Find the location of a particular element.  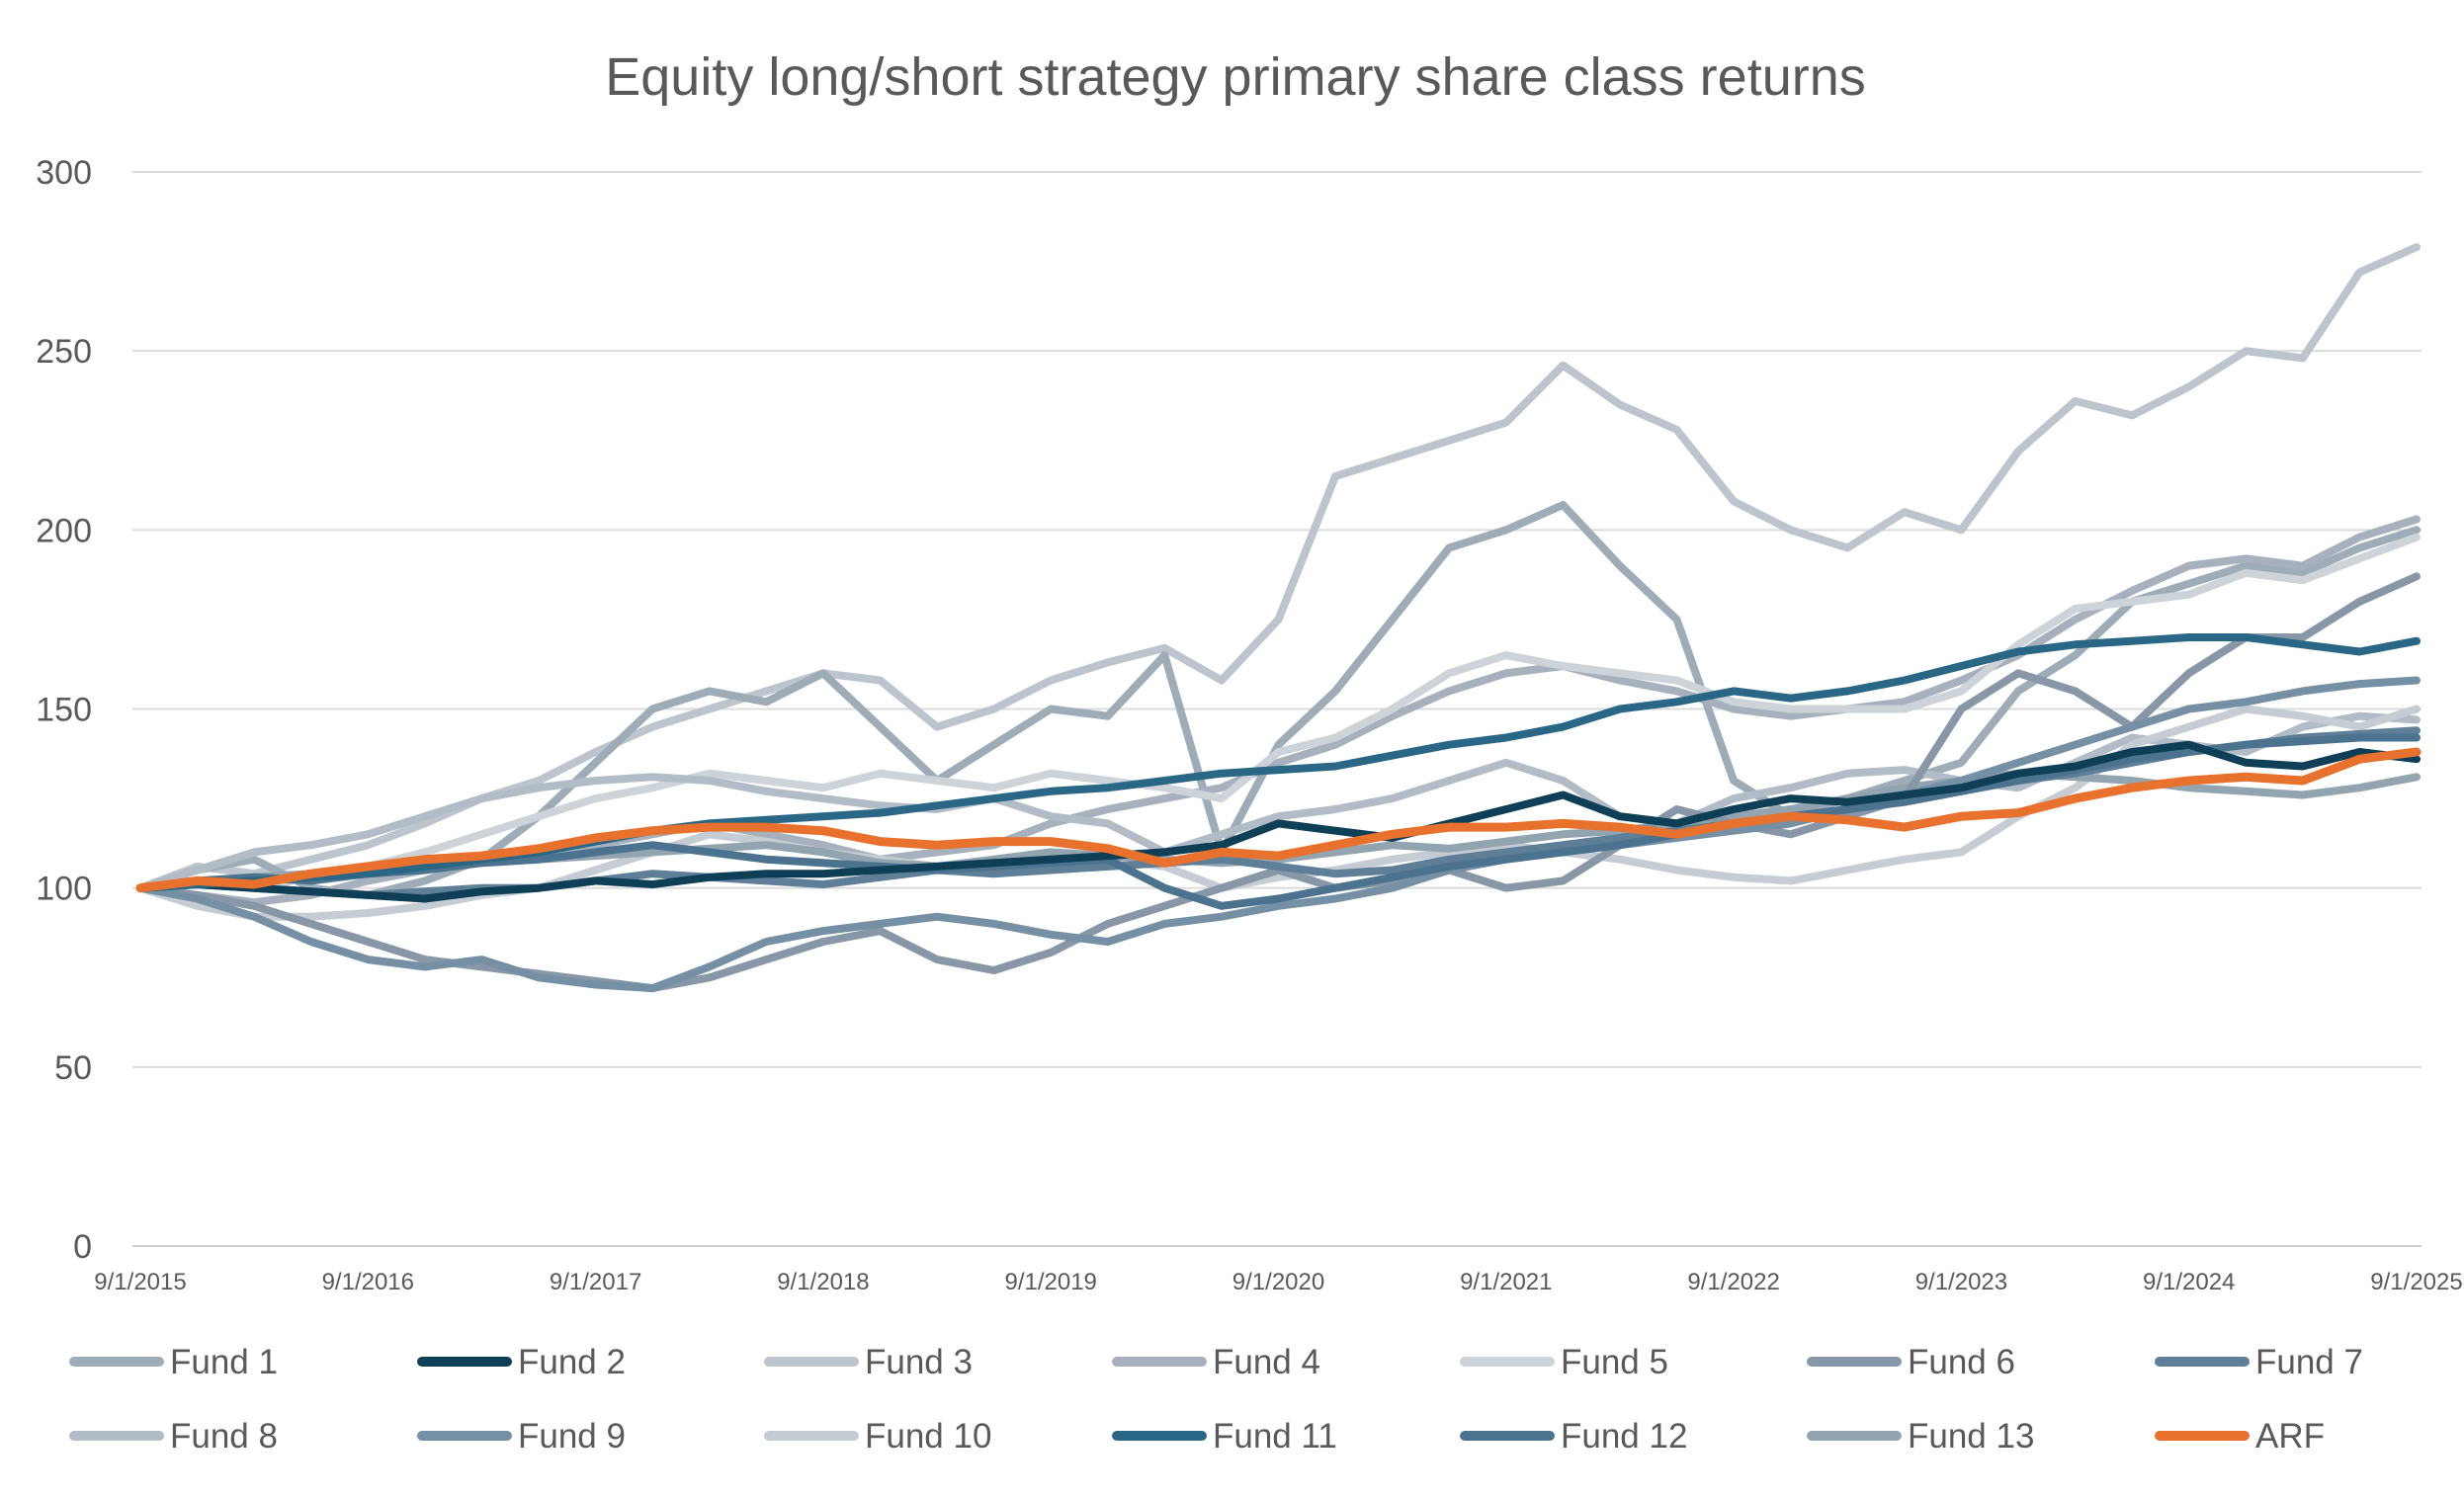

legend-label: Fund 8 is located at coordinates (224, 1436).